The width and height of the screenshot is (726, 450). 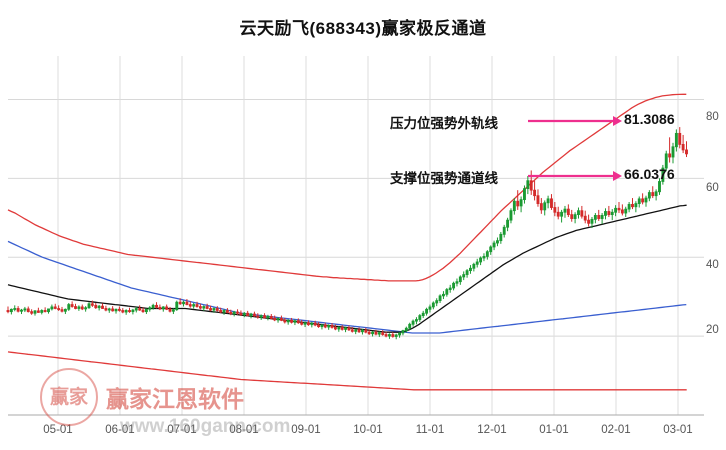 What do you see at coordinates (205, 426) in the screenshot?
I see `watermark-site: www.160gann.com` at bounding box center [205, 426].